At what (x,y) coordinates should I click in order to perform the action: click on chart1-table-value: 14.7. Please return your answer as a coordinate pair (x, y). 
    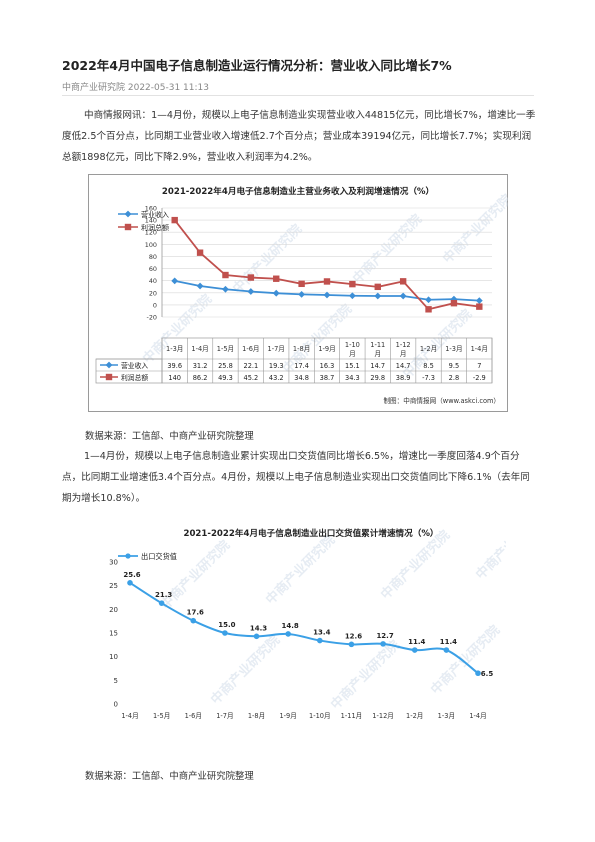
    Looking at the image, I should click on (377, 366).